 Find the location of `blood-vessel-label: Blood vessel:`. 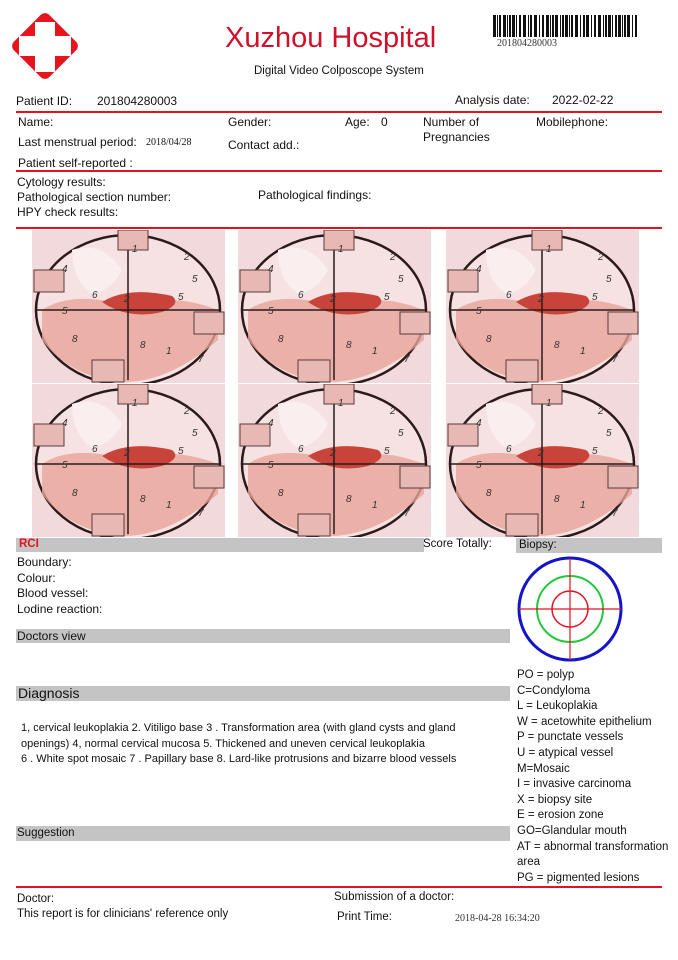

blood-vessel-label: Blood vessel: is located at coordinates (53, 593).